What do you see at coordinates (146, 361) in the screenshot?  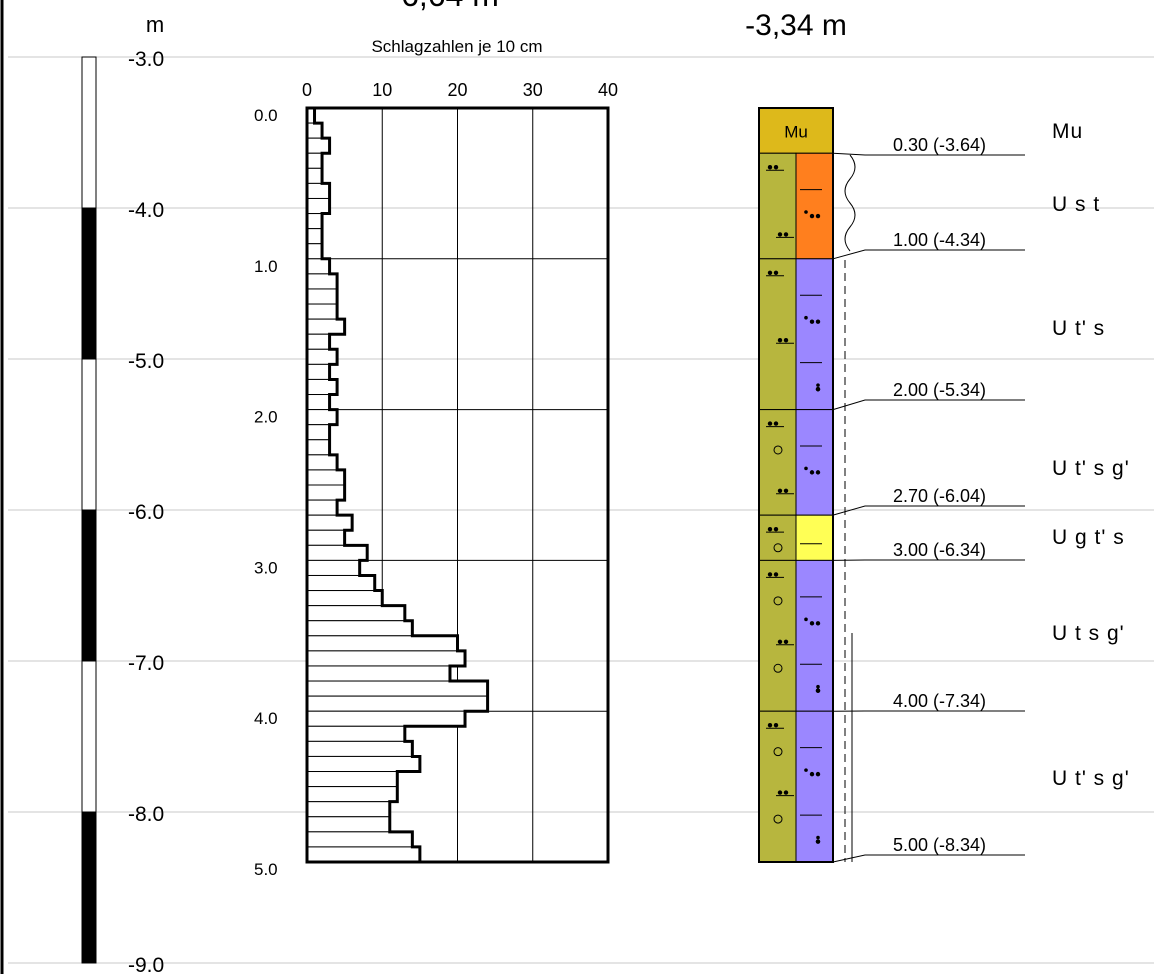 I see `depth-tick-label: -5.0` at bounding box center [146, 361].